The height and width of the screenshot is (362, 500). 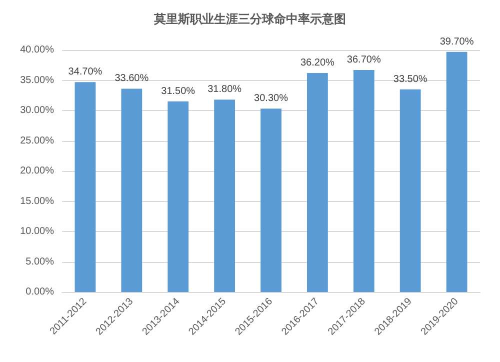 I want to click on y-tick-label: 15.00%, so click(x=37, y=201).